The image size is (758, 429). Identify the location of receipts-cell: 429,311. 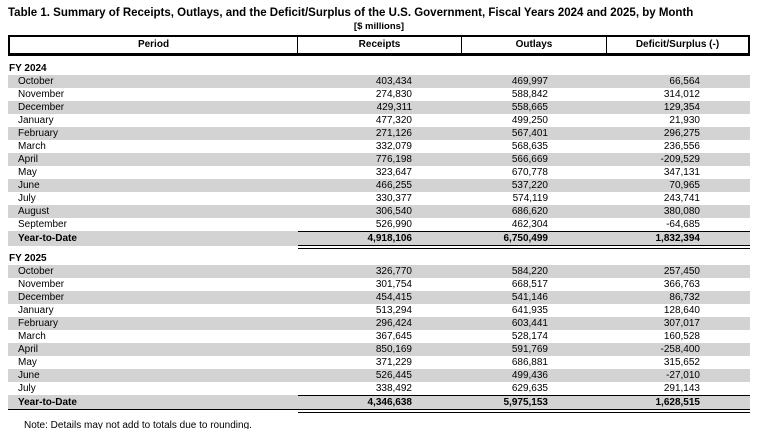
(394, 107).